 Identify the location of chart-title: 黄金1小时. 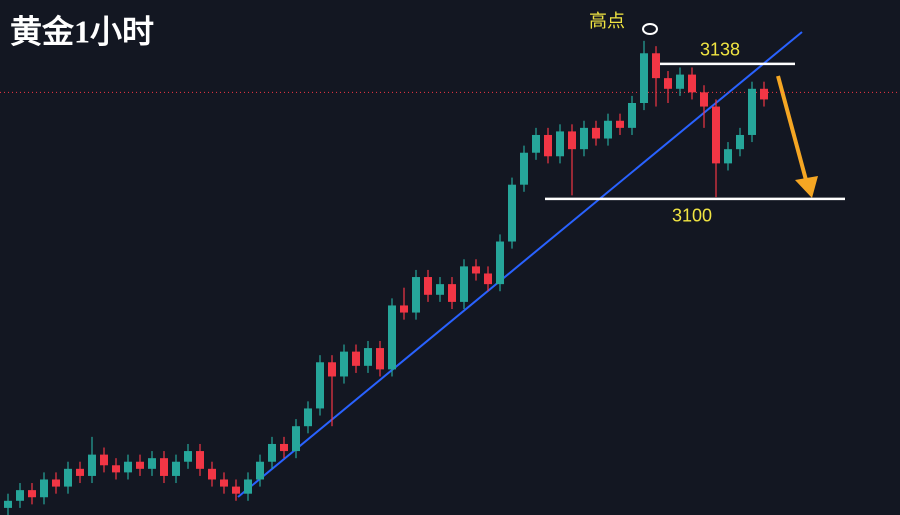
(82, 31).